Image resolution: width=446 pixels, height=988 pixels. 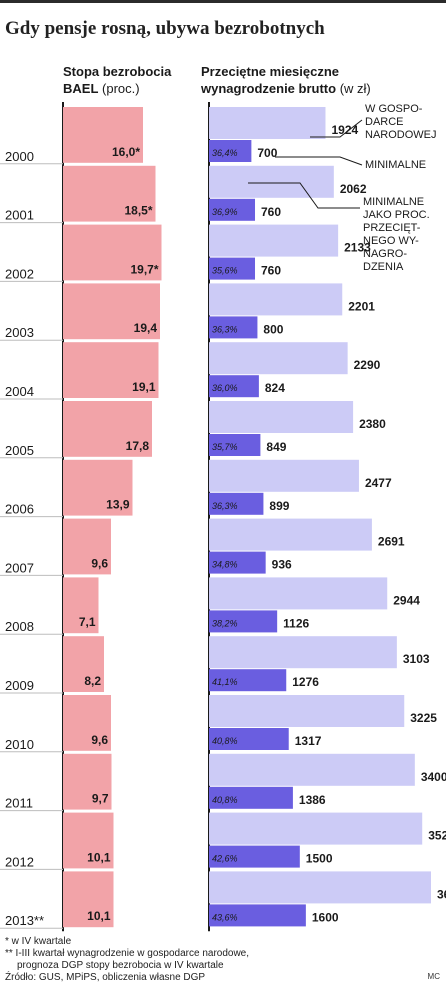 I want to click on year-label: 2013**, so click(x=24, y=920).